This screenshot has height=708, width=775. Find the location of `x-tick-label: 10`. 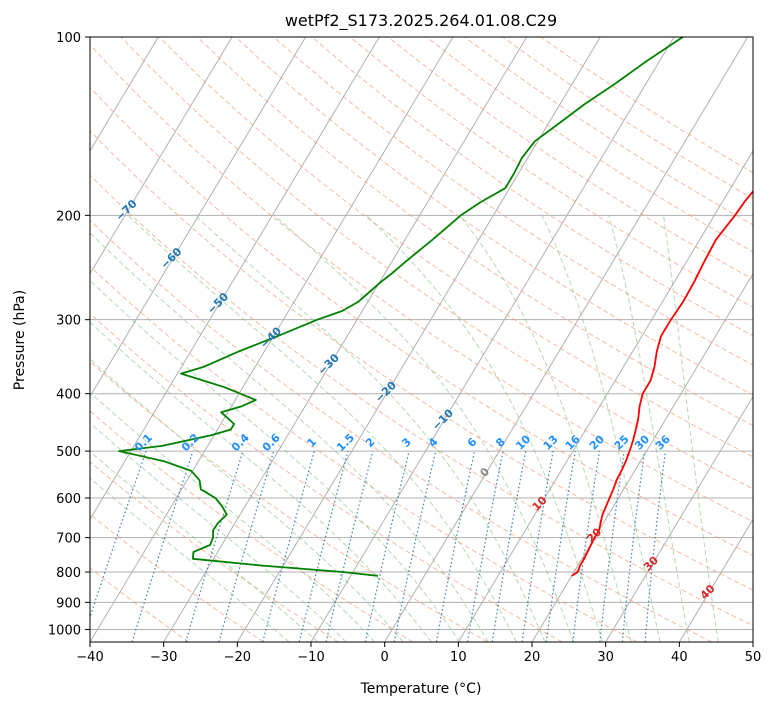

x-tick-label: 10 is located at coordinates (458, 657).